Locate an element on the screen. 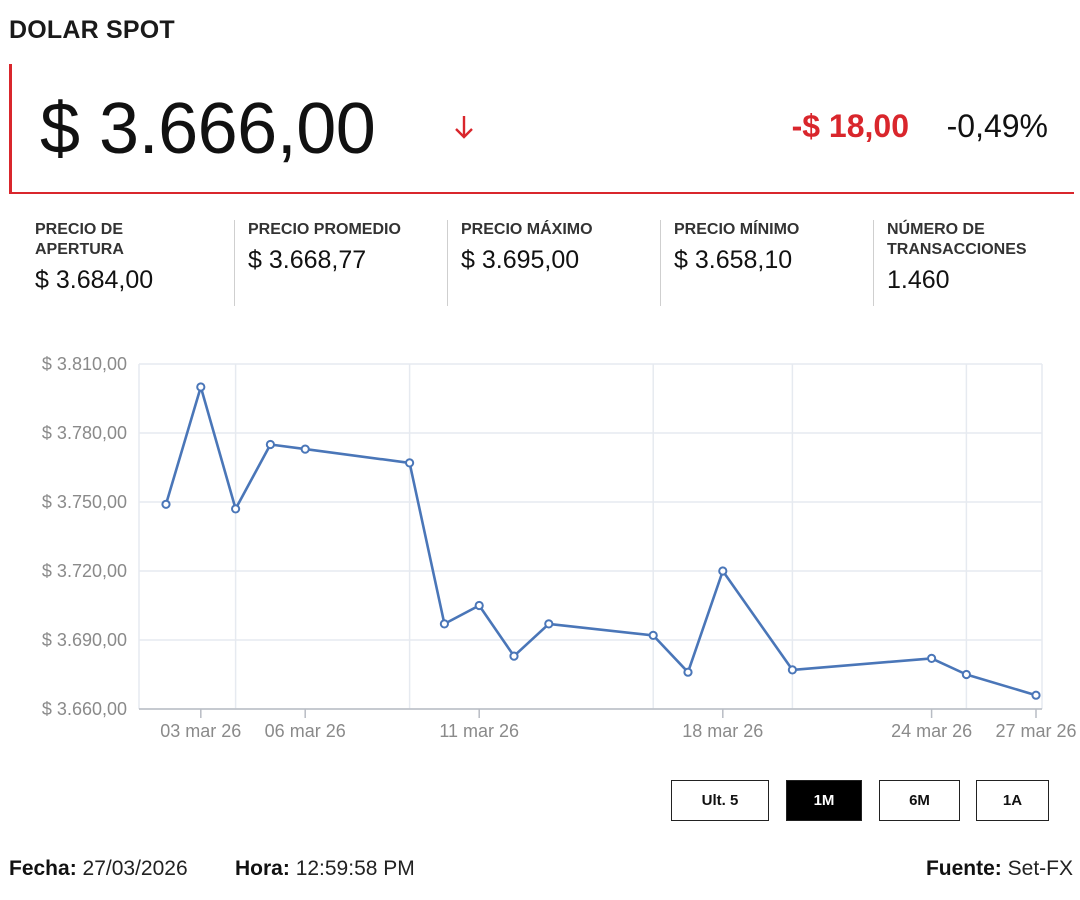 The width and height of the screenshot is (1080, 900). stat-value: $ 3.684,00 is located at coordinates (94, 280).